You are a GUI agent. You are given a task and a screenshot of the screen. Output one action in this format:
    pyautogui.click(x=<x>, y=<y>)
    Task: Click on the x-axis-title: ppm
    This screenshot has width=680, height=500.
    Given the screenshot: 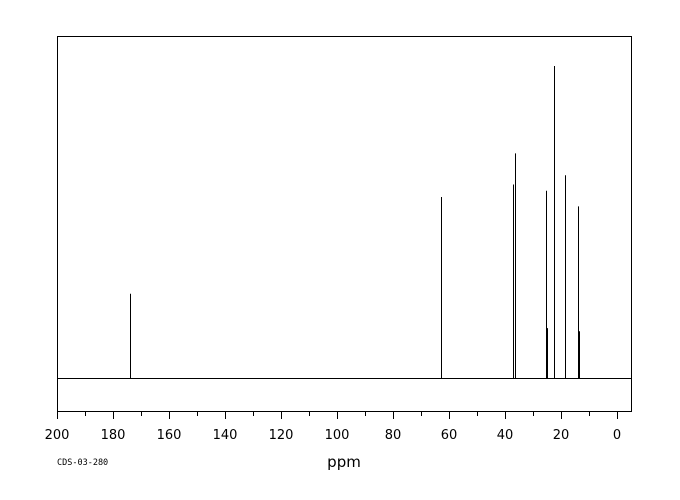 What is the action you would take?
    pyautogui.click(x=344, y=462)
    